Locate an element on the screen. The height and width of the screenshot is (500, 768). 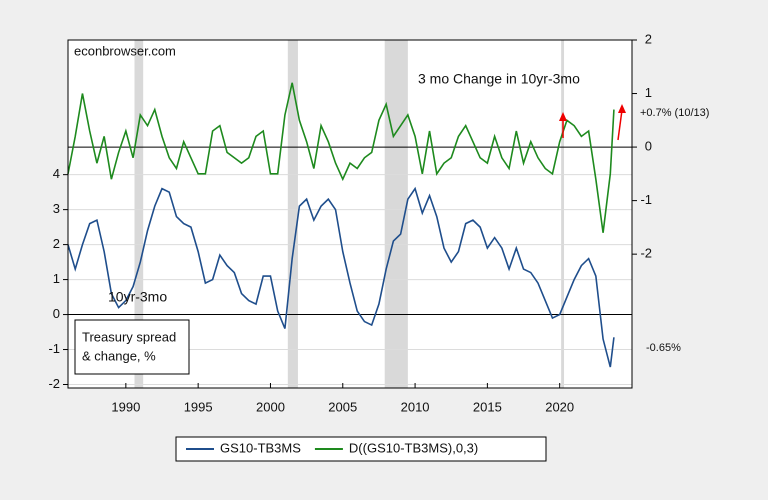
x-tick-label: 1995 is located at coordinates (198, 406).